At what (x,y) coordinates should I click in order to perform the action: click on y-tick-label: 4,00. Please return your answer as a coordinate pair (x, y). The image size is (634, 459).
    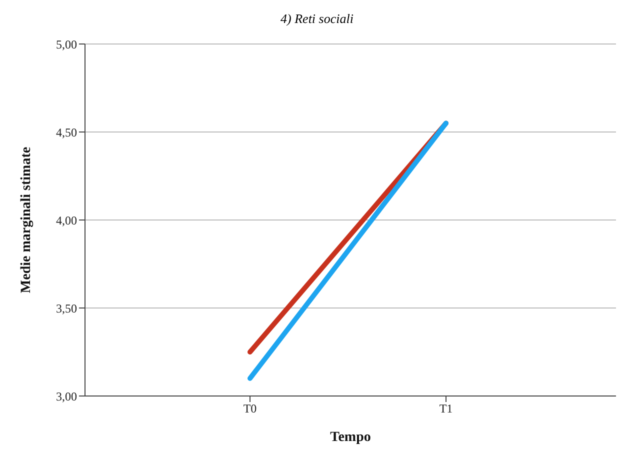
    Looking at the image, I should click on (66, 220).